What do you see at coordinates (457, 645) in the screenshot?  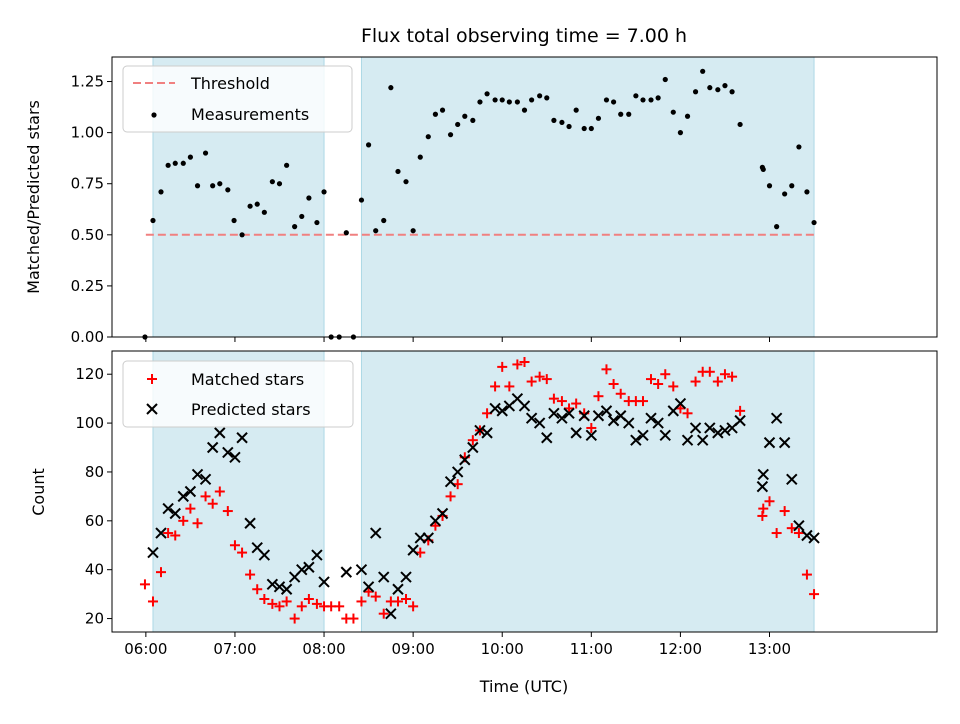 I see `bottom-x-axis: 06:00 07:00 08:00 09:00 10:00 11:00 12:00 13:00` at bounding box center [457, 645].